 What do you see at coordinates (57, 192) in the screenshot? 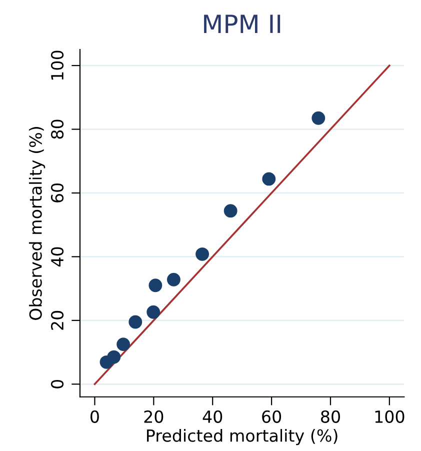
I see `y-tick-label: 60` at bounding box center [57, 192].